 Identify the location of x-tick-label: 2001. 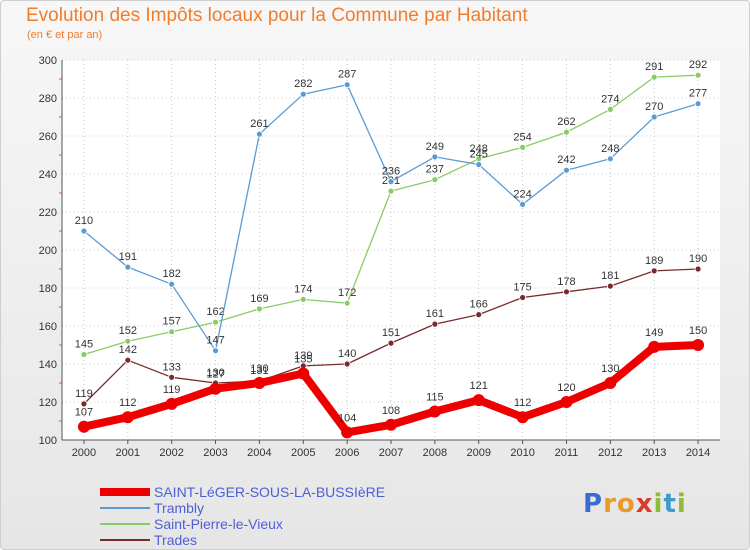
(128, 453).